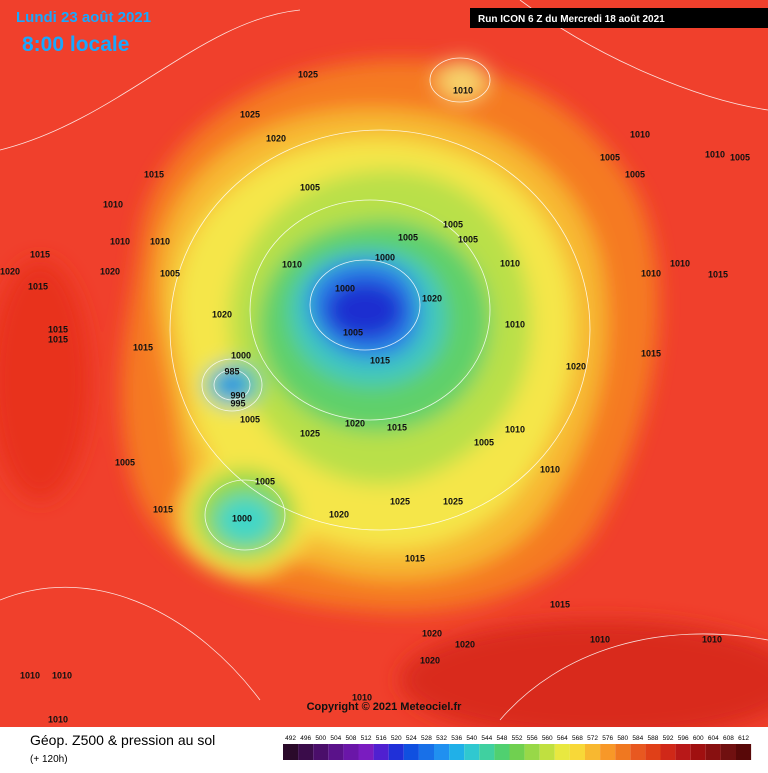  What do you see at coordinates (471, 738) in the screenshot?
I see `scale-label: 540` at bounding box center [471, 738].